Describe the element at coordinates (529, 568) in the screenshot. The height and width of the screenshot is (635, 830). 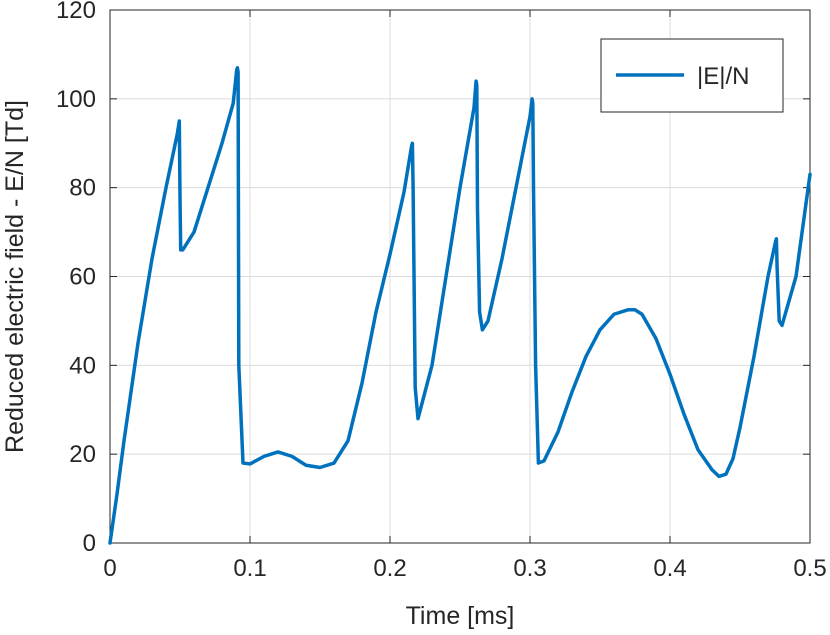
I see `x-tick-label: 0.3` at that location.